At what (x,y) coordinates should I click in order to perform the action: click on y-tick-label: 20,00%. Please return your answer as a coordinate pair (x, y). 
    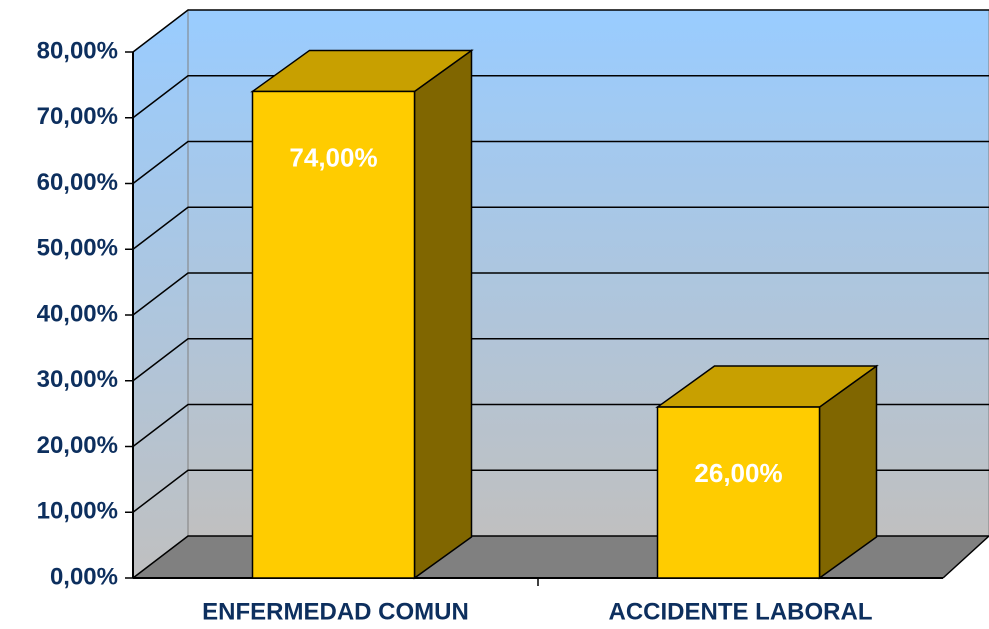
    Looking at the image, I should click on (77, 445).